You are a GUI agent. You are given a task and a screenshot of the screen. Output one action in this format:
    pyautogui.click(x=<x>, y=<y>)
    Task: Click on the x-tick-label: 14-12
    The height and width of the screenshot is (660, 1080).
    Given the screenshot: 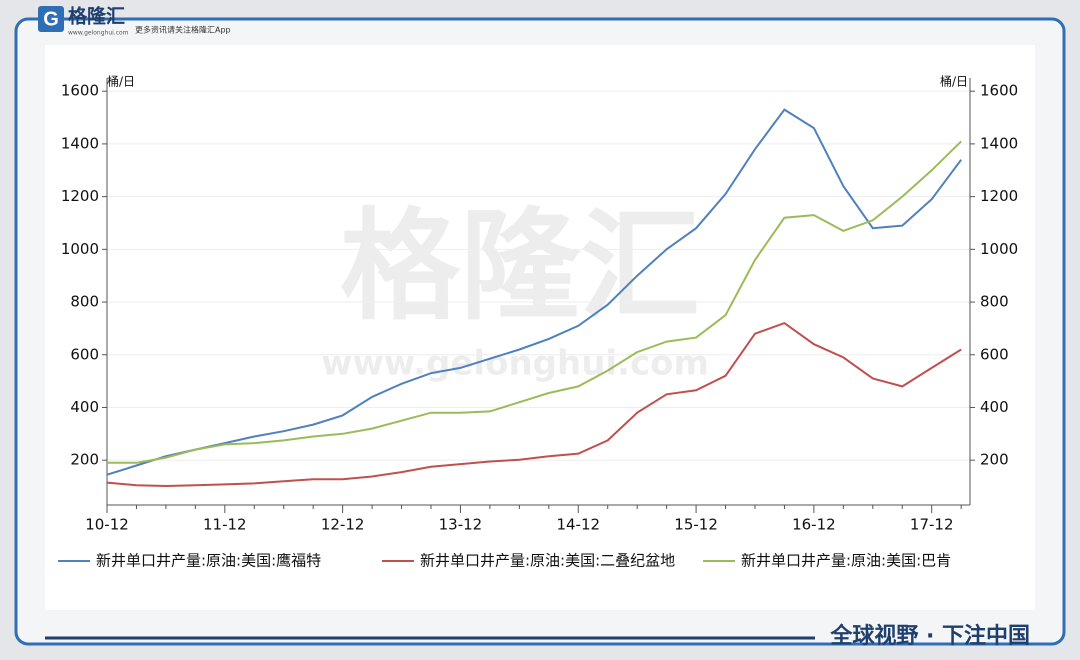 What is the action you would take?
    pyautogui.click(x=578, y=525)
    